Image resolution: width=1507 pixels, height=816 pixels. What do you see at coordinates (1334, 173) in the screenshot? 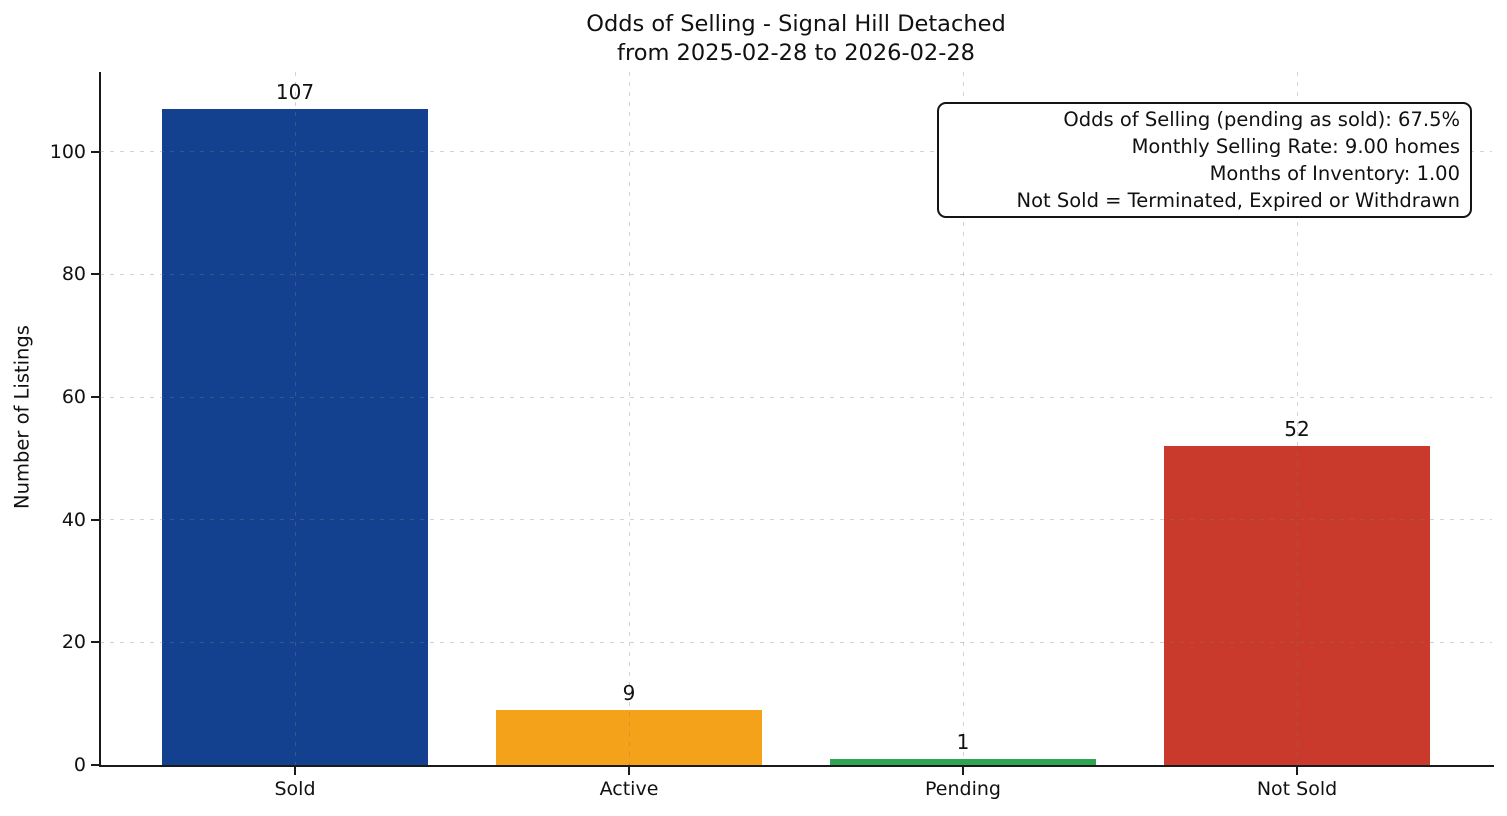
I see `annotation-months-of-inventory: Months of Inventory: 1.00` at bounding box center [1334, 173].